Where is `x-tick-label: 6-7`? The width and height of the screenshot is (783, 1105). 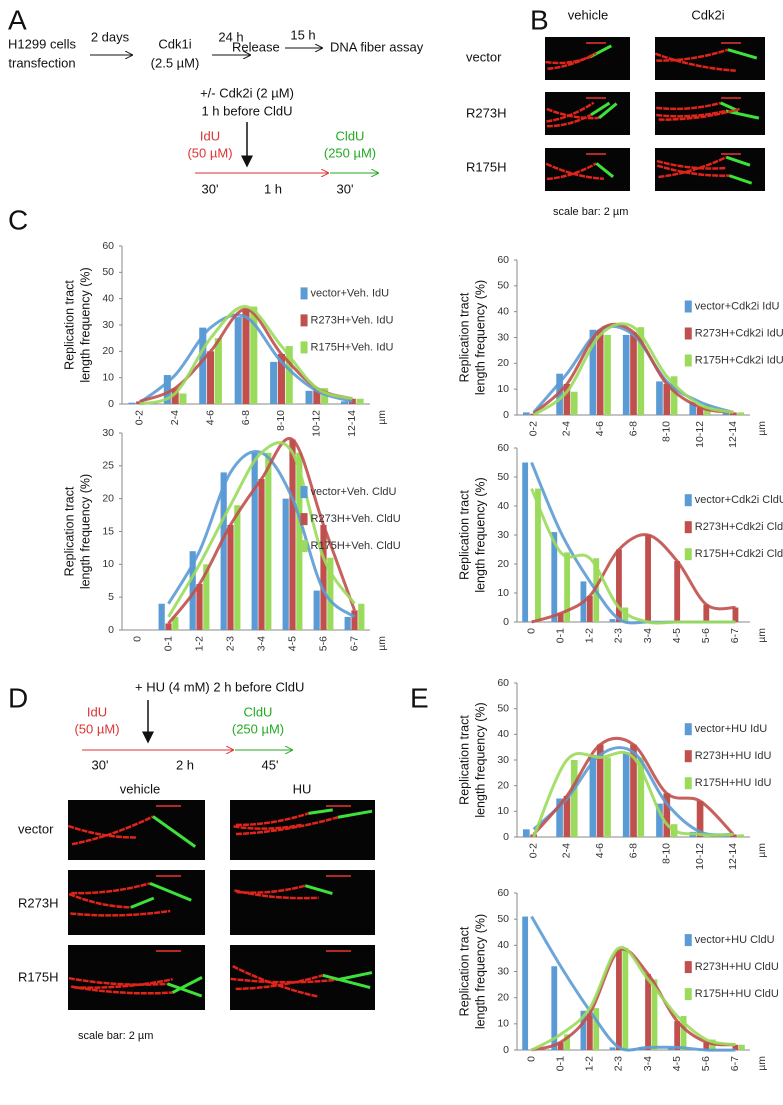
x-tick-label: 6-7 is located at coordinates (735, 1063).